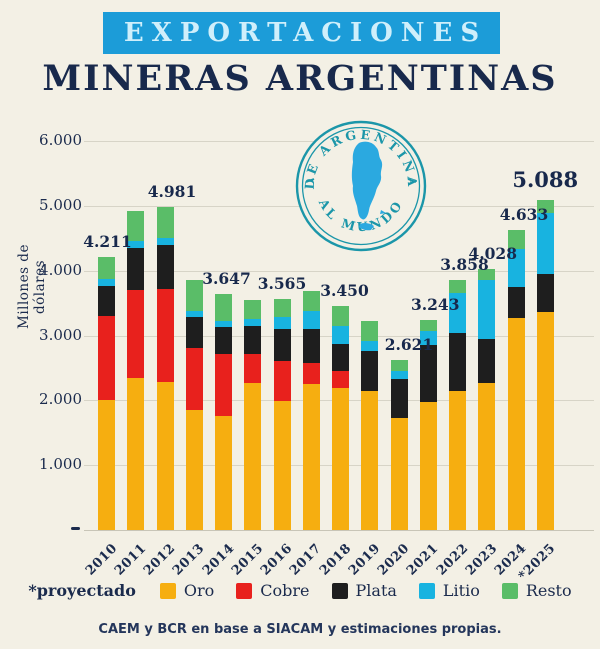 The image size is (600, 649). What do you see at coordinates (457, 460) in the screenshot?
I see `bar-segment-2022-oro` at bounding box center [457, 460].